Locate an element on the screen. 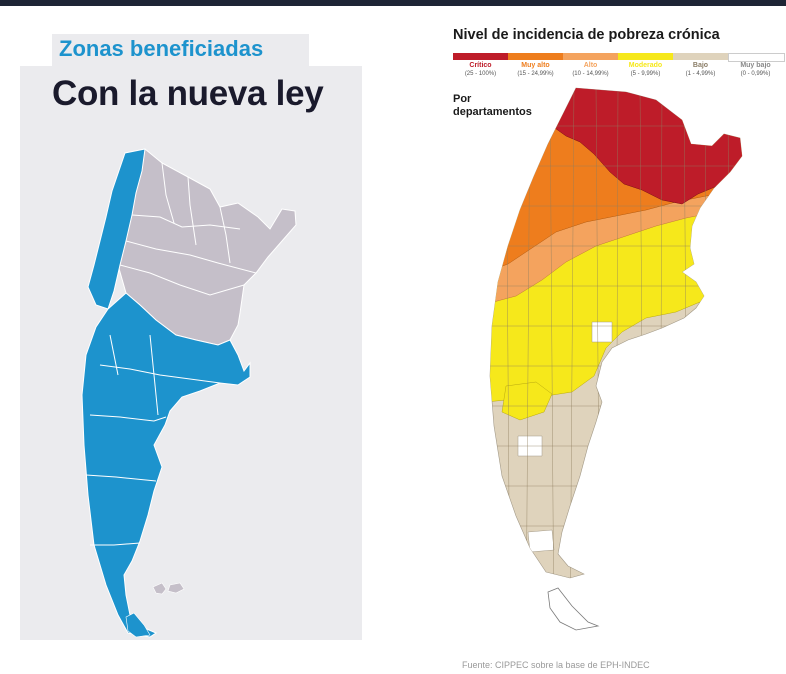  legend-item-muy-bajo: Muy bajo (0 - 0,99%) is located at coordinates (756, 68).